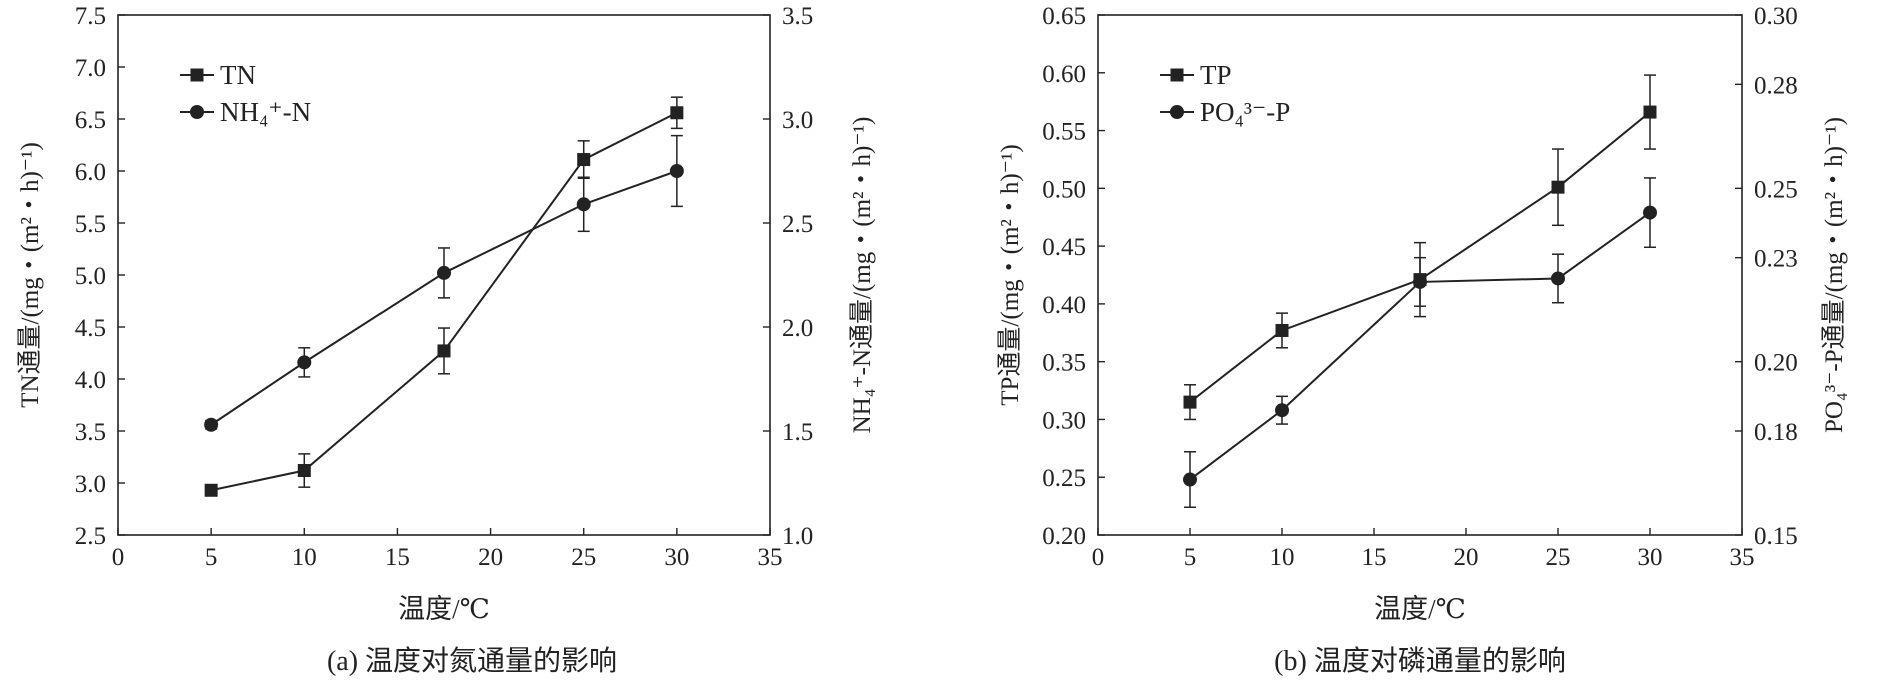 The height and width of the screenshot is (685, 1890). I want to click on y-left-tick-label: 7.5, so click(90, 16).